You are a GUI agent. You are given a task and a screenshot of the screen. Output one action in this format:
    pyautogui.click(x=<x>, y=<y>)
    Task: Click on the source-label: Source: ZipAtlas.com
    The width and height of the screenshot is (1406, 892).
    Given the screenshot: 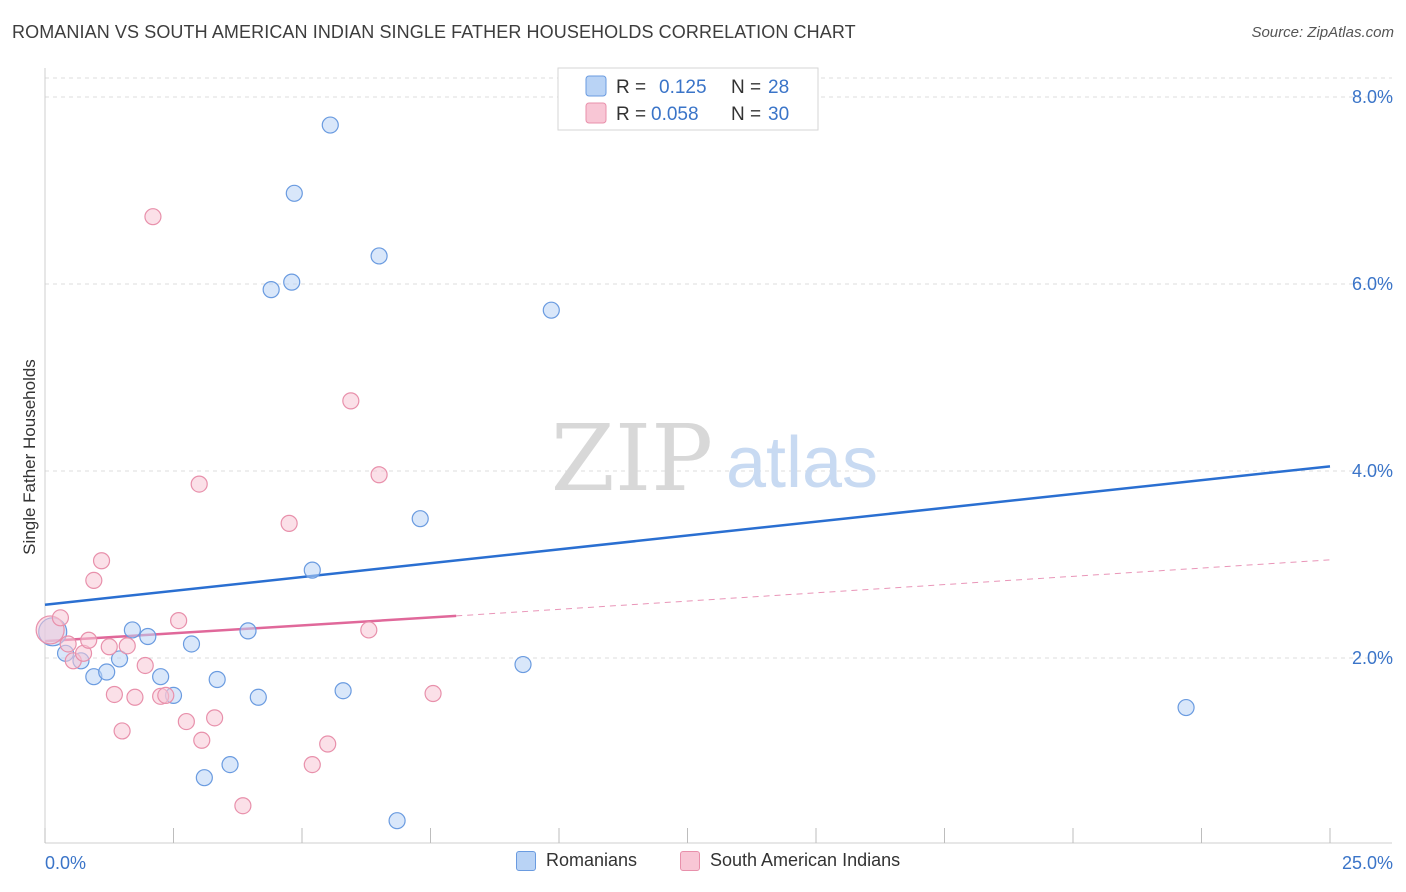 What is the action you would take?
    pyautogui.click(x=1322, y=32)
    